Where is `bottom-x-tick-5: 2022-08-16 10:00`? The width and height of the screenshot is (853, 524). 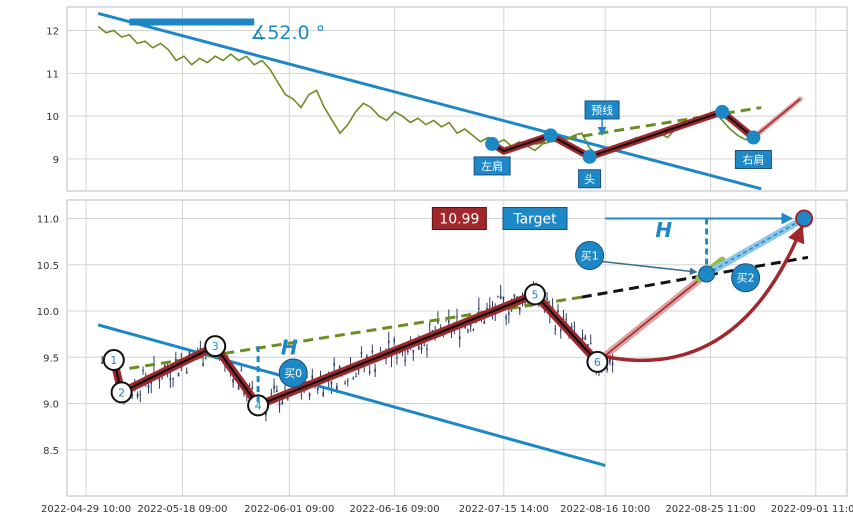
bottom-x-tick-5: 2022-08-16 10:00 is located at coordinates (605, 509).